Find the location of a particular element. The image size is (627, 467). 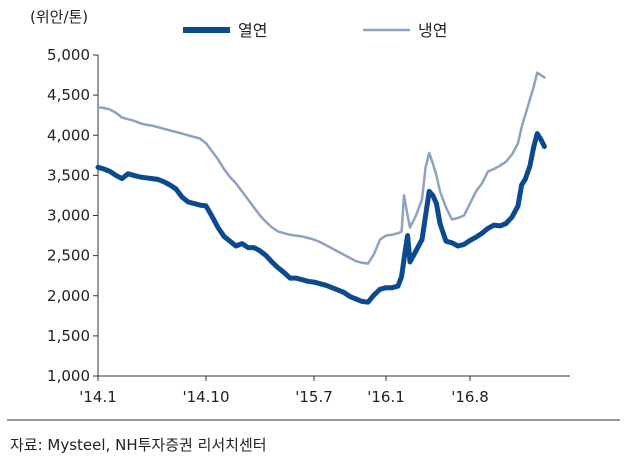

x-tick-label: '14.1 is located at coordinates (98, 397).